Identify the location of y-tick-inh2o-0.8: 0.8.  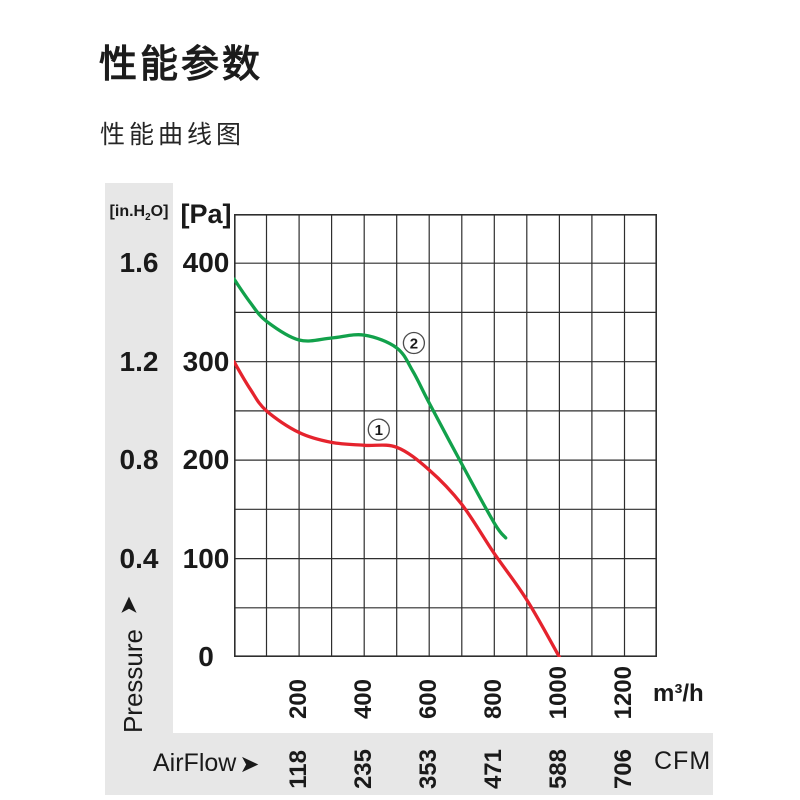
(139, 459).